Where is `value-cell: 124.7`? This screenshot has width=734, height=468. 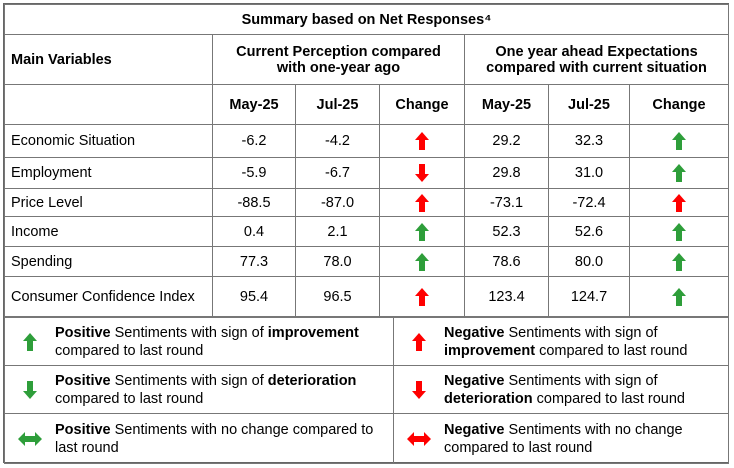 value-cell: 124.7 is located at coordinates (589, 296).